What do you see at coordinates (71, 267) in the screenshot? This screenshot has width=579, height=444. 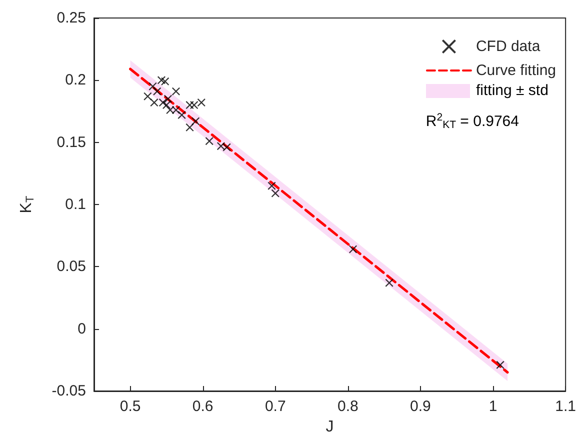 I see `y-tick-label: 0.05` at bounding box center [71, 267].